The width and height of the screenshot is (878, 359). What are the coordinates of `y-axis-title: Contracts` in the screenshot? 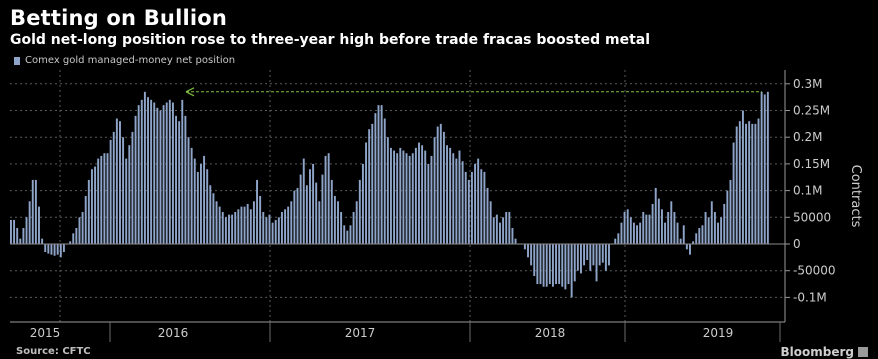 It's located at (855, 196).